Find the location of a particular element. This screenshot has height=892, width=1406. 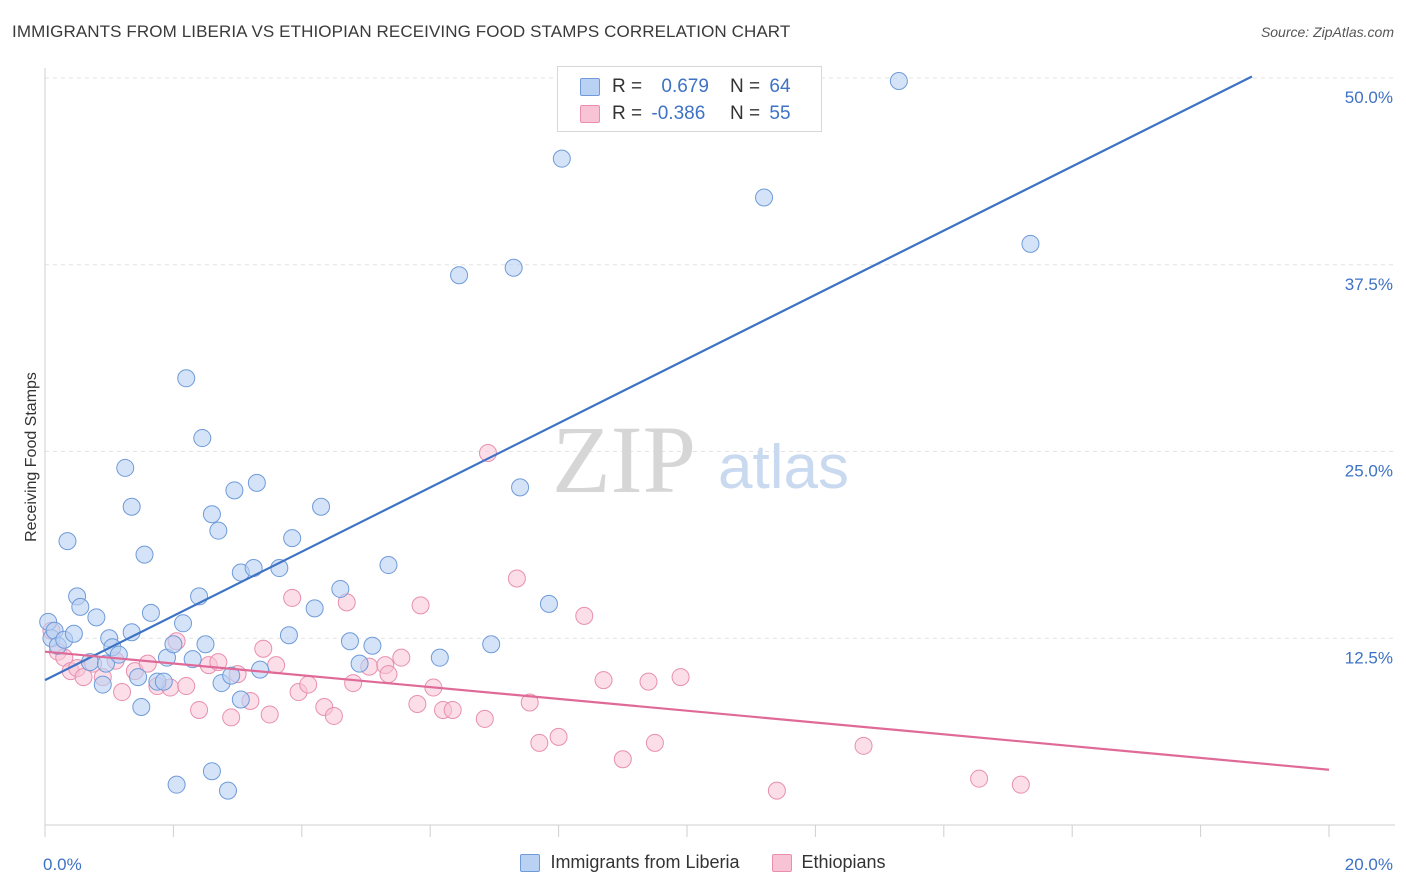

correlation-legend: R = 0.679 N = 64 R = -0.386 N = 55 is located at coordinates (689, 99).